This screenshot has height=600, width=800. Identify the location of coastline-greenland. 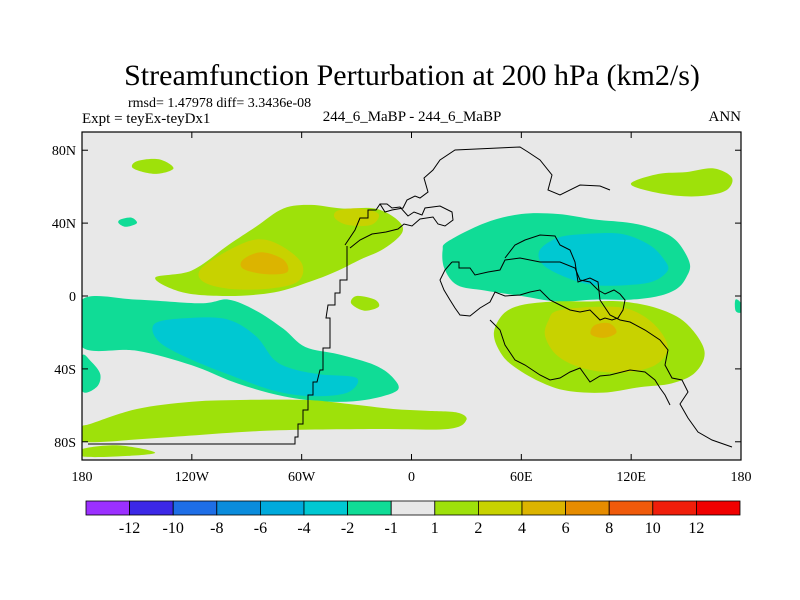
(495, 179).